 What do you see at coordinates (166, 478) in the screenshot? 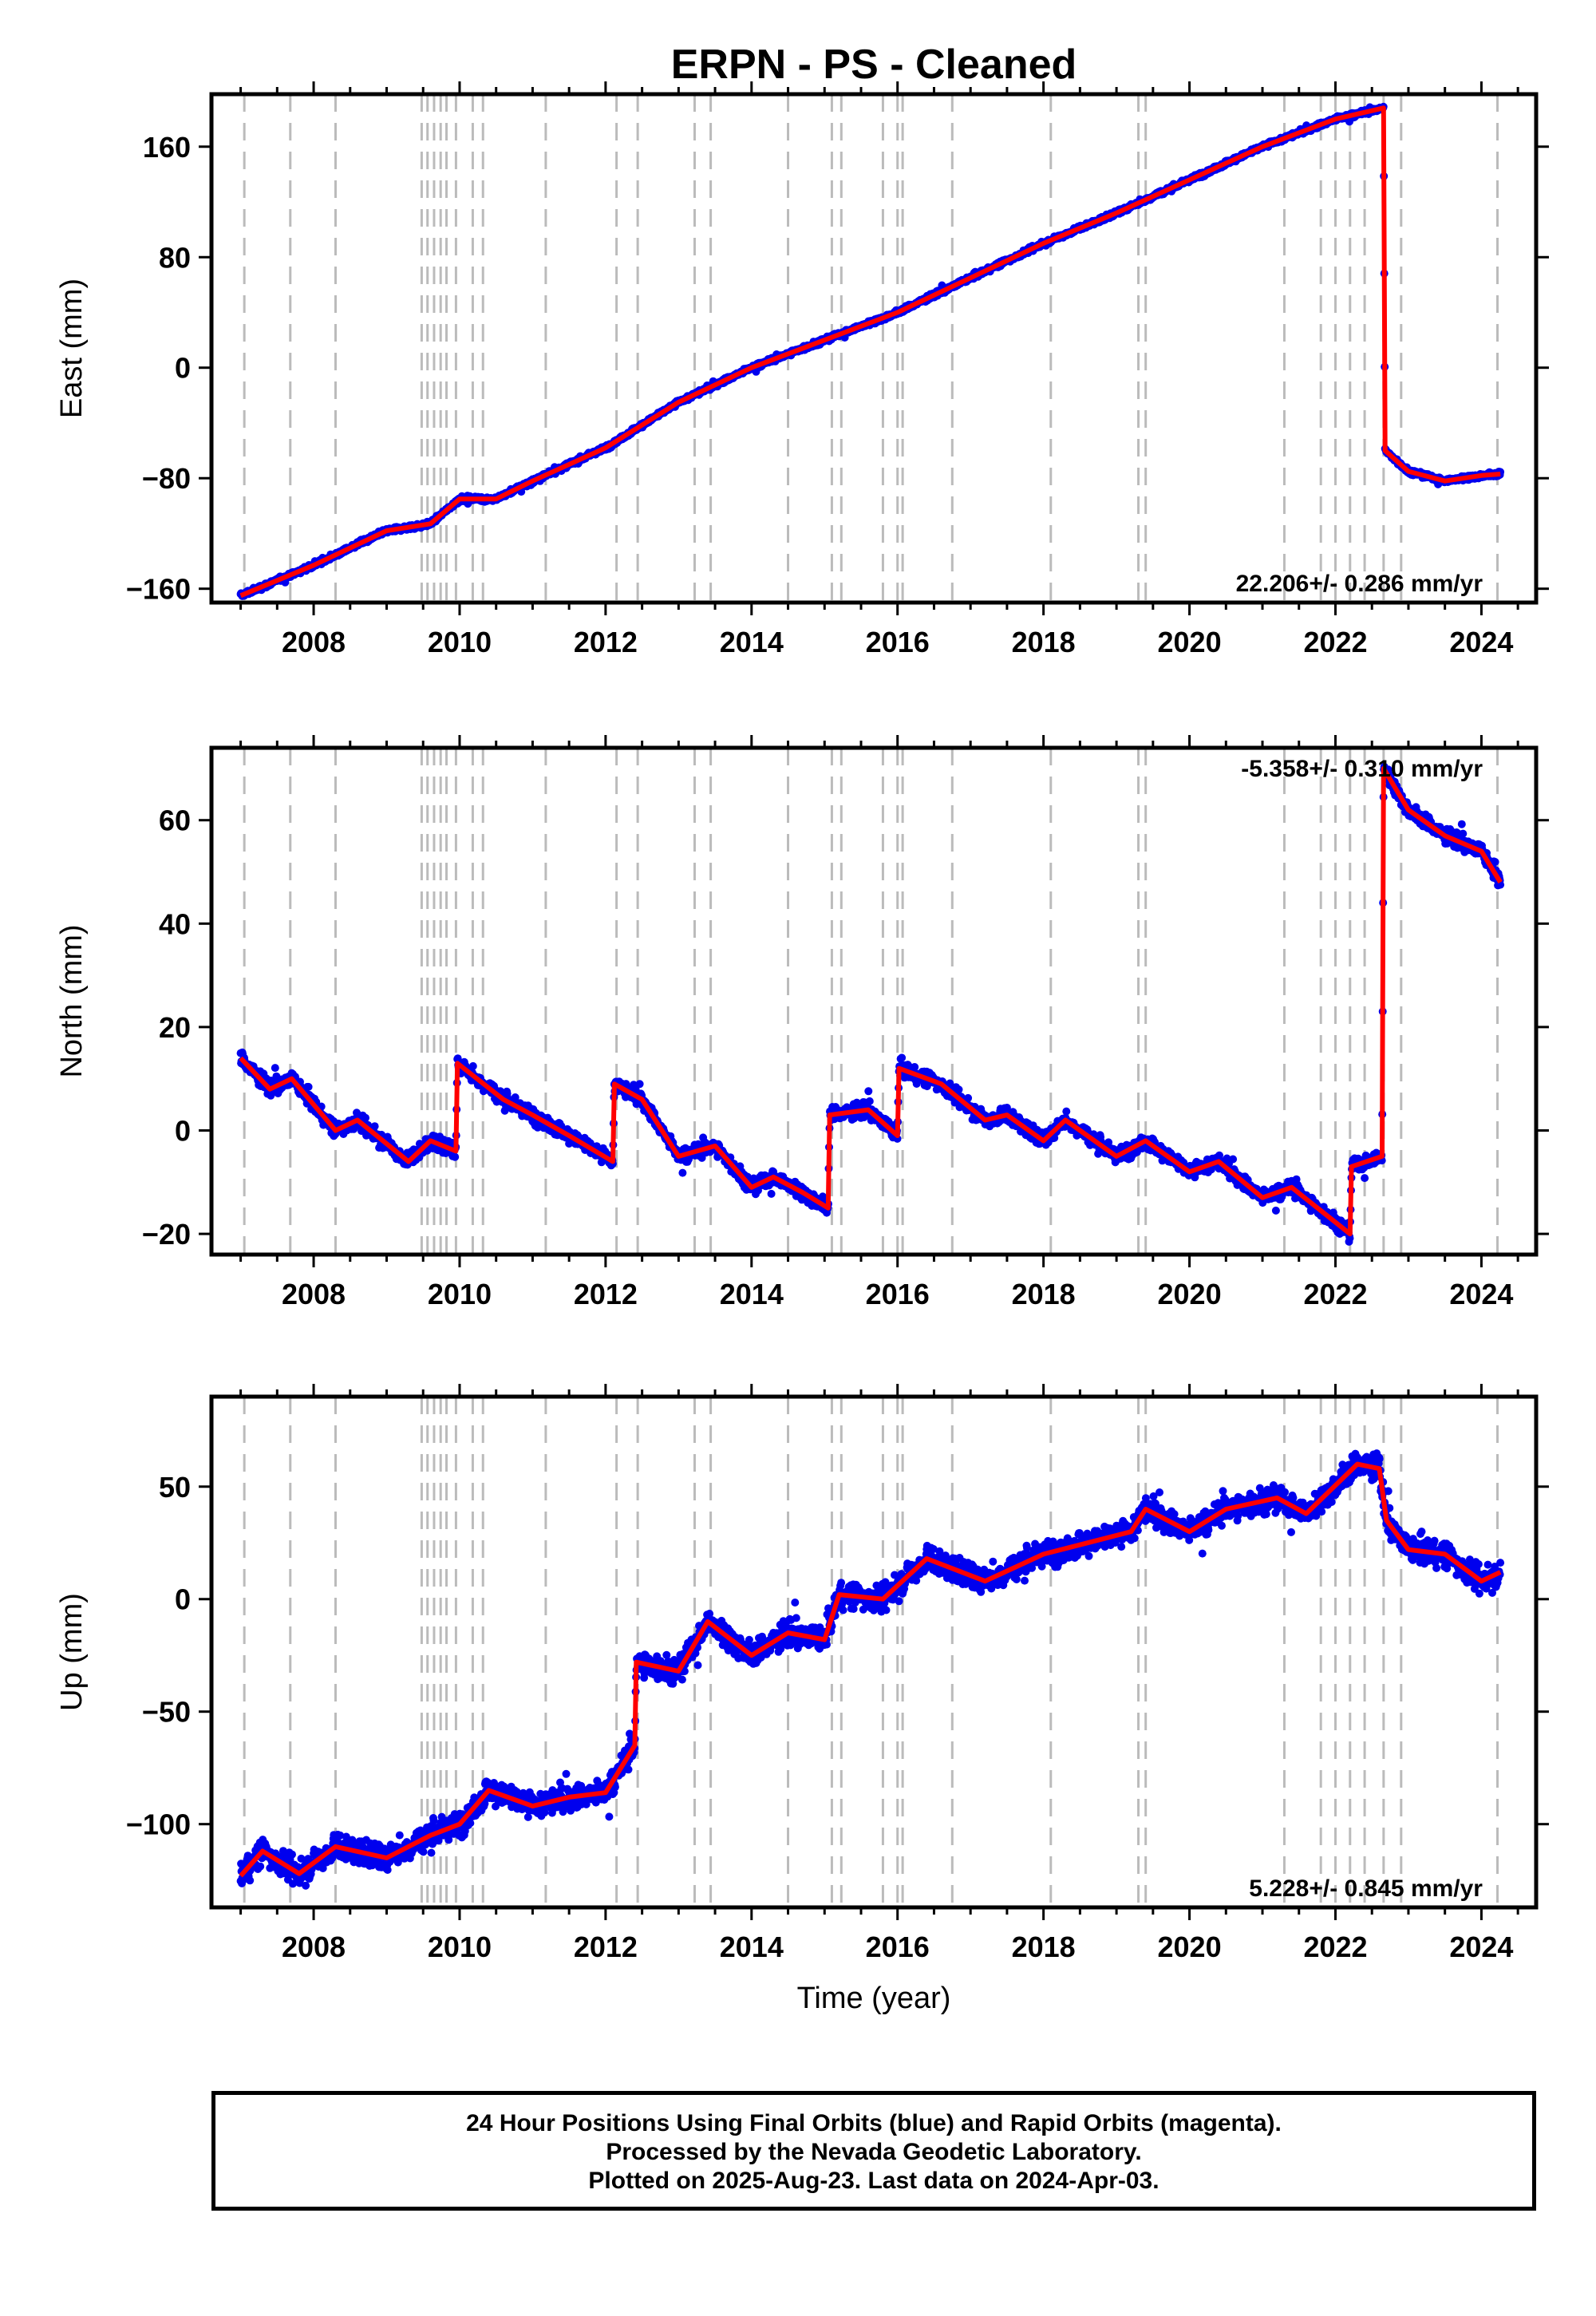
I see `y-tick-label: −80` at bounding box center [166, 478].